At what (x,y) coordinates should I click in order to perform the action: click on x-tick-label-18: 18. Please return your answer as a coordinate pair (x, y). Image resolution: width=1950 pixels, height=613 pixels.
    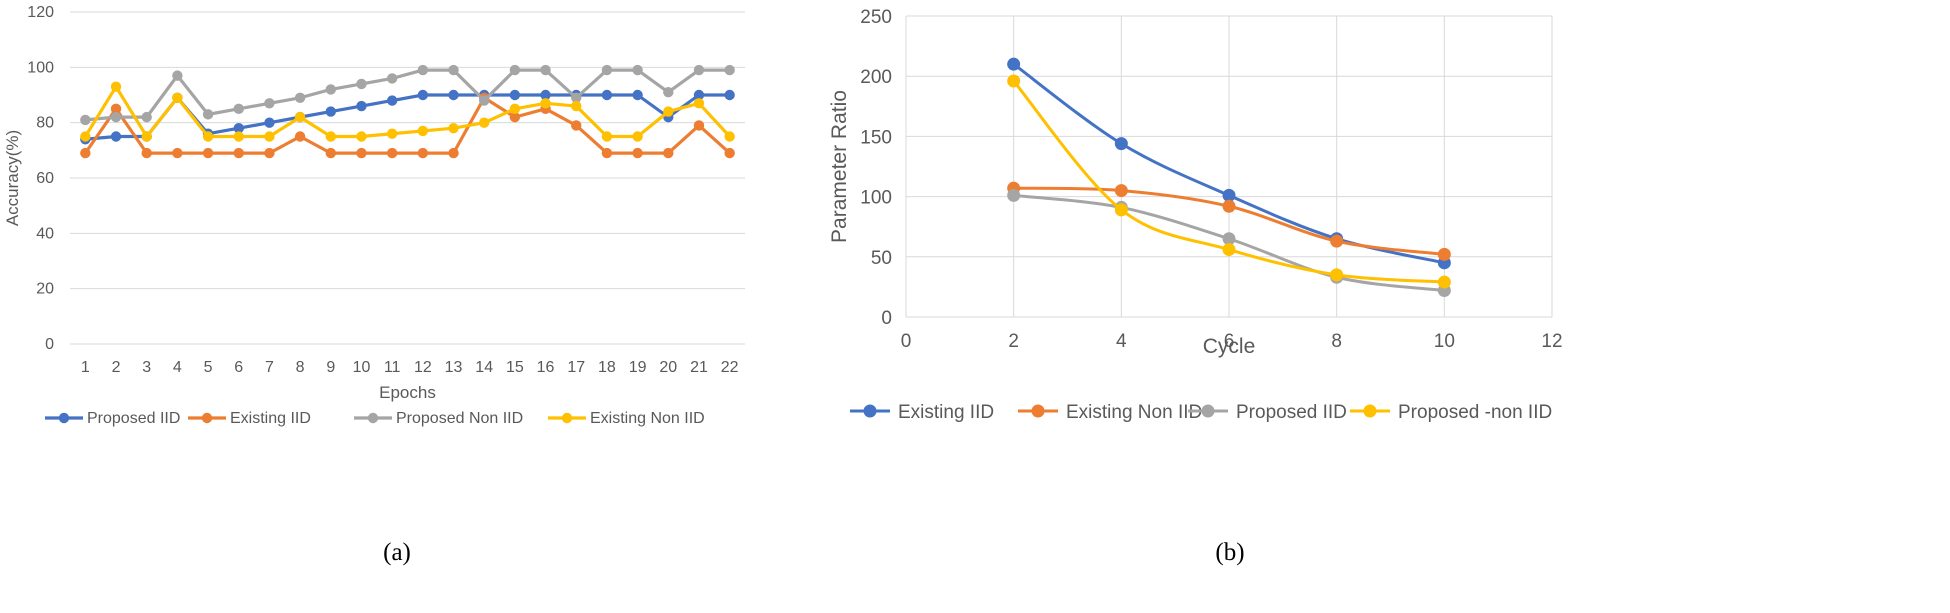
    Looking at the image, I should click on (607, 367).